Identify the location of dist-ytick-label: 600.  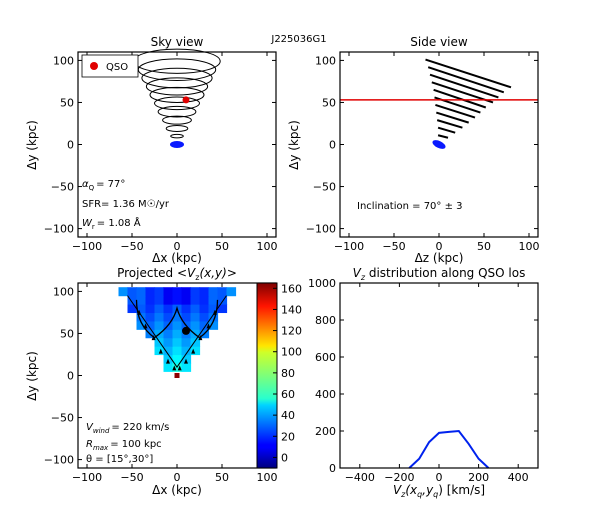
(325, 357).